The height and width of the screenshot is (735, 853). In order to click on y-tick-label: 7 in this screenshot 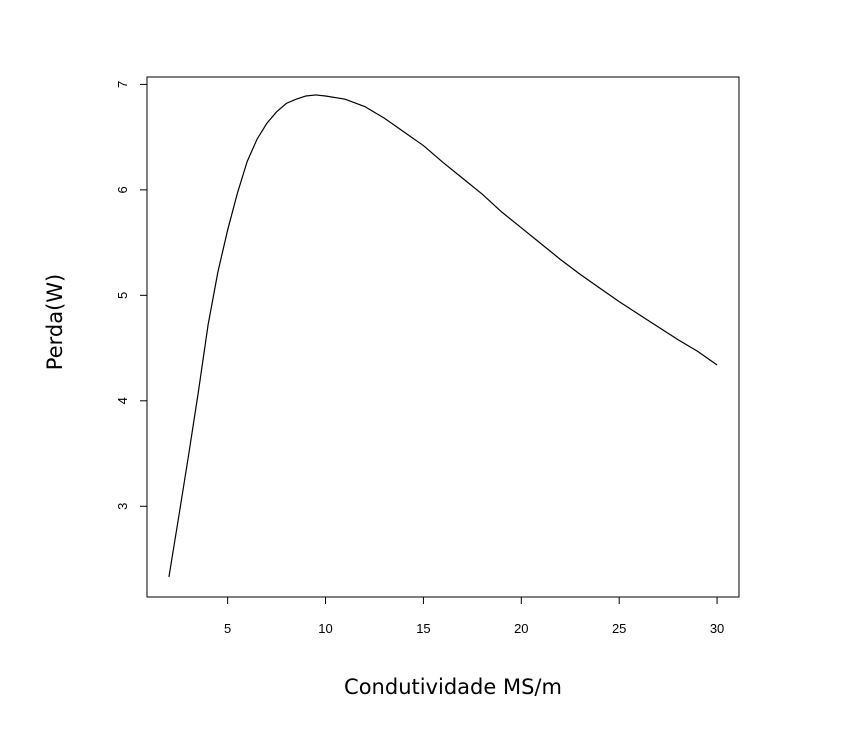, I will do `click(122, 84)`.